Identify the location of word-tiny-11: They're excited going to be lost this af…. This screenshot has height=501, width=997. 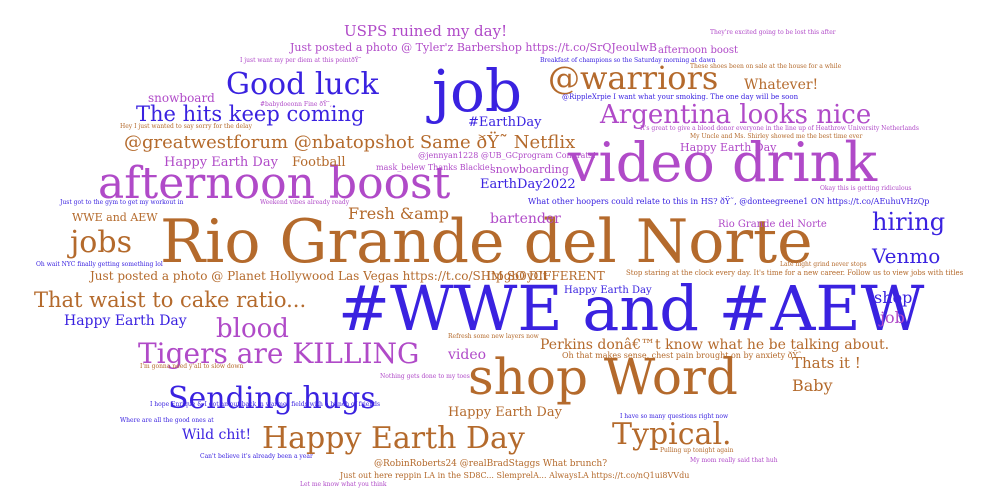
(773, 32).